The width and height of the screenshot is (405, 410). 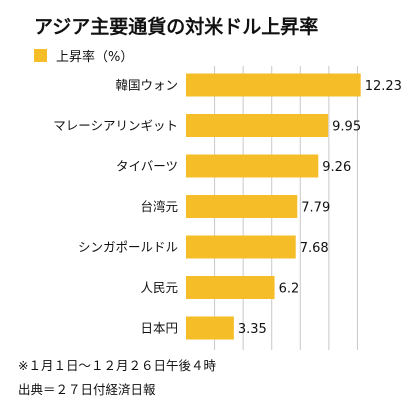 I want to click on legend-label: 上昇率（%）, so click(x=94, y=57).